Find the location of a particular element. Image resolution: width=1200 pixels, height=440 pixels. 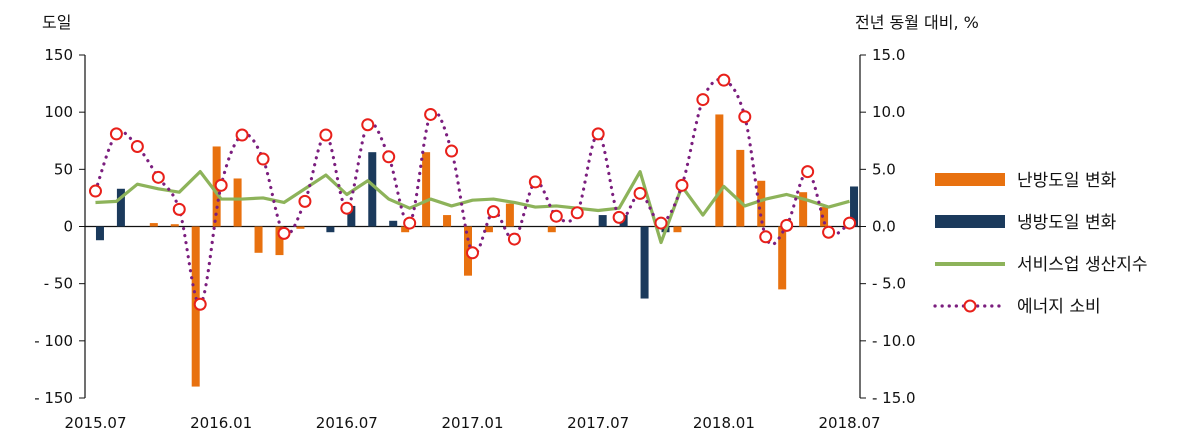

y-right-tick-label: - 10.0 is located at coordinates (894, 341).